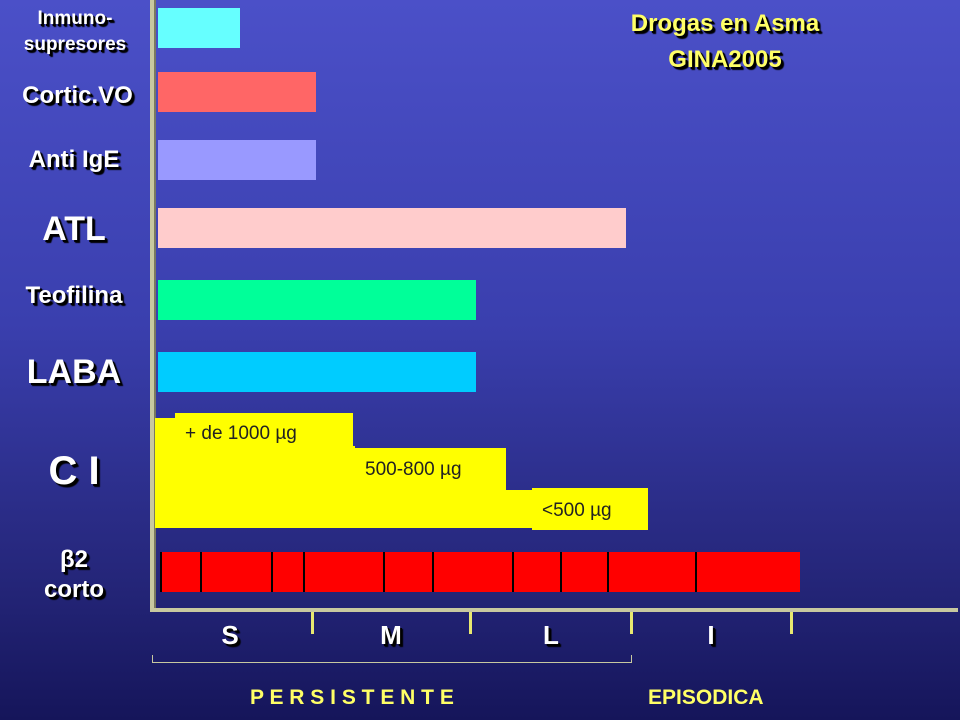 Image resolution: width=960 pixels, height=720 pixels. Describe the element at coordinates (75, 44) in the screenshot. I see `label-inmuno-line2: supresores` at that location.